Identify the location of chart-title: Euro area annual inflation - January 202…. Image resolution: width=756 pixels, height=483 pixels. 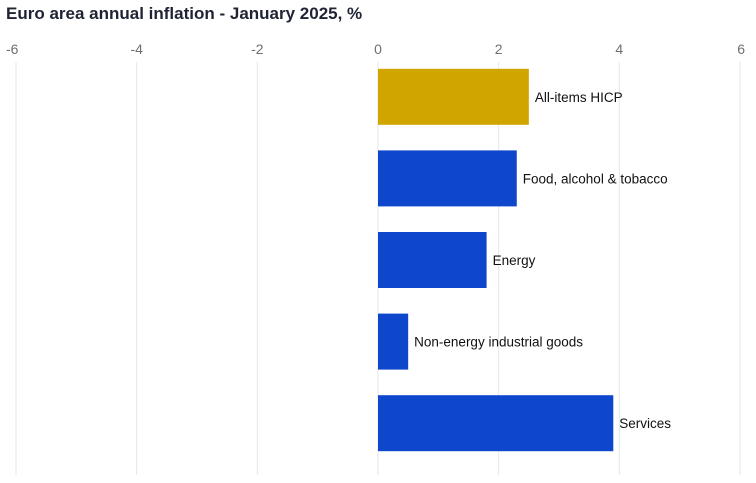
(184, 13).